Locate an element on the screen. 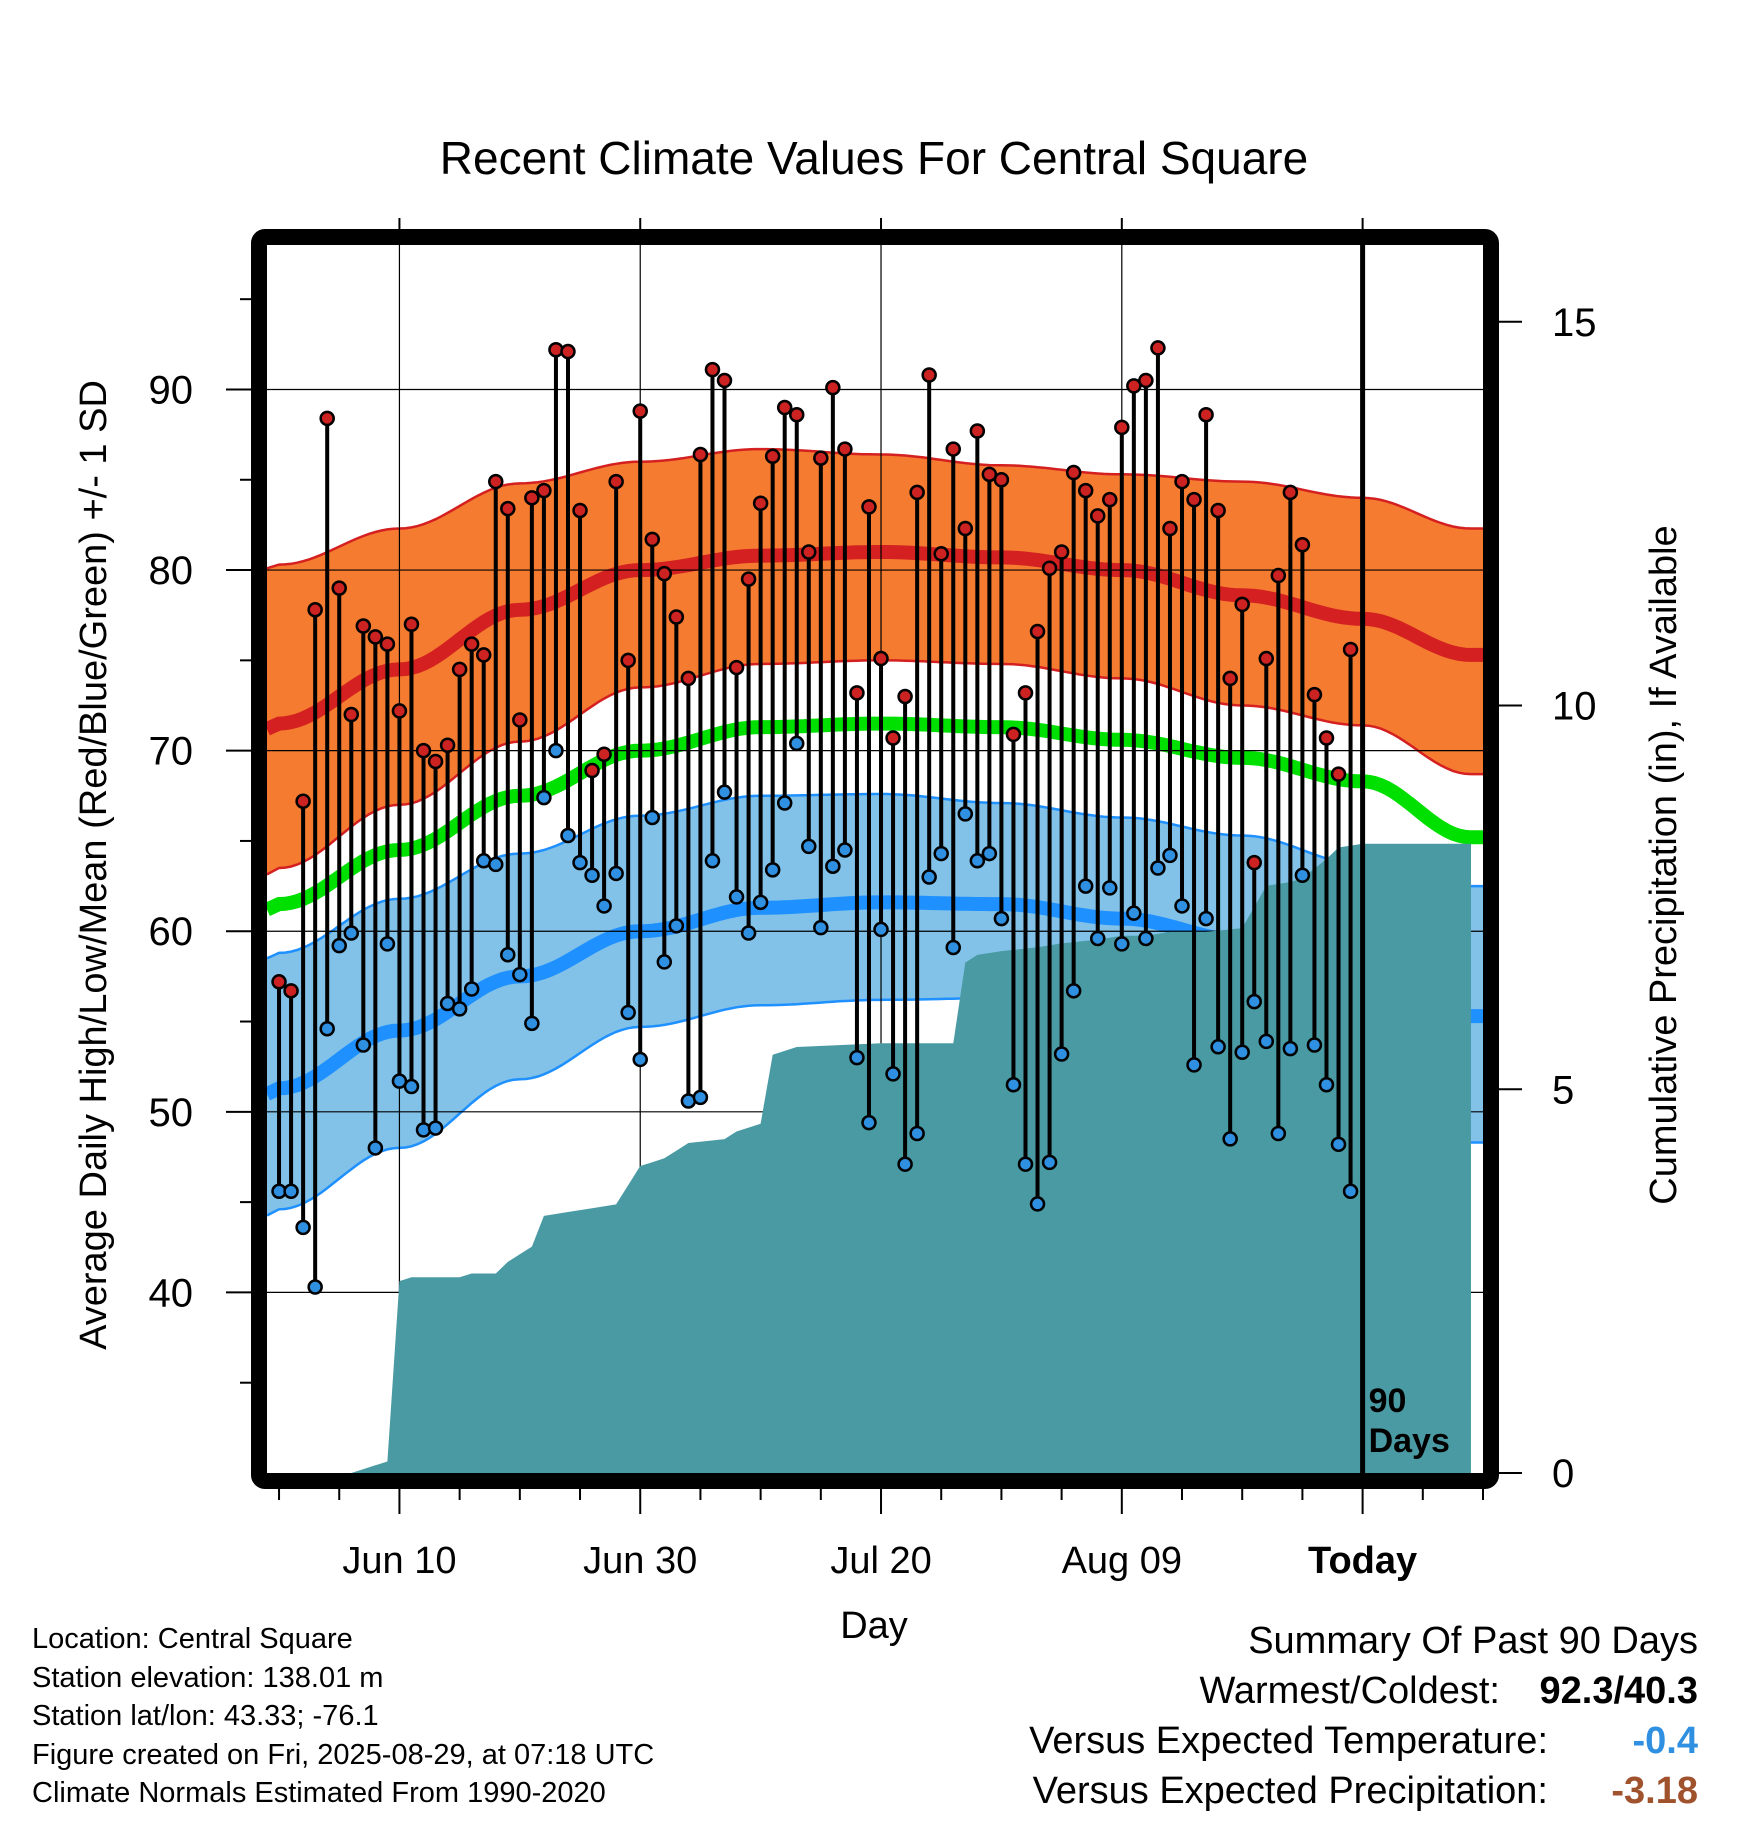 This screenshot has width=1748, height=1828. summary-warm-cold-row: Warmest/Coldest: 92.3/40.3 is located at coordinates (1363, 1691).